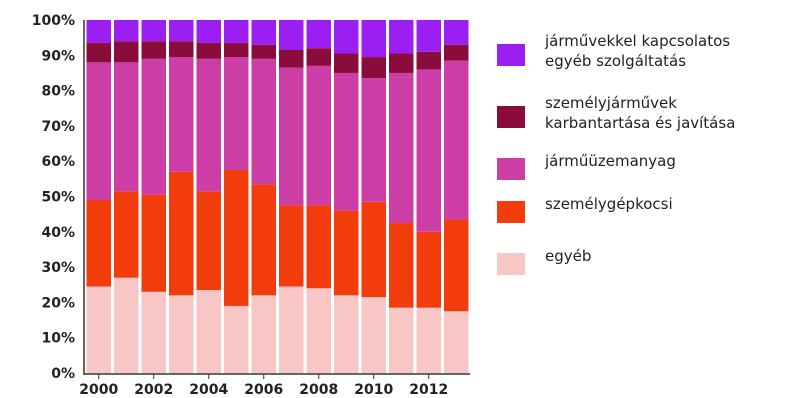 This screenshot has width=787, height=398. What do you see at coordinates (373, 390) in the screenshot?
I see `x-tick-label: 2010` at bounding box center [373, 390].